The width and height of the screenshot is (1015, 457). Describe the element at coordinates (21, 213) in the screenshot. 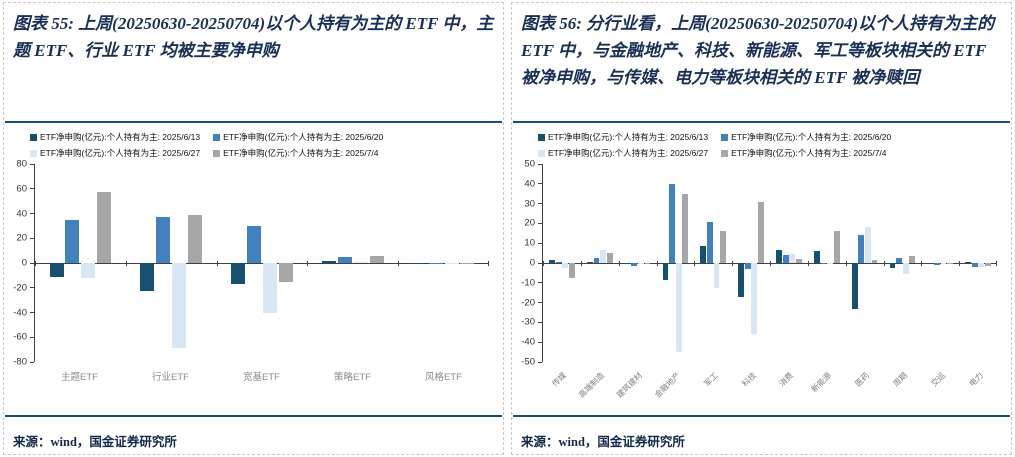

I see `y-tick-label: 40` at that location.